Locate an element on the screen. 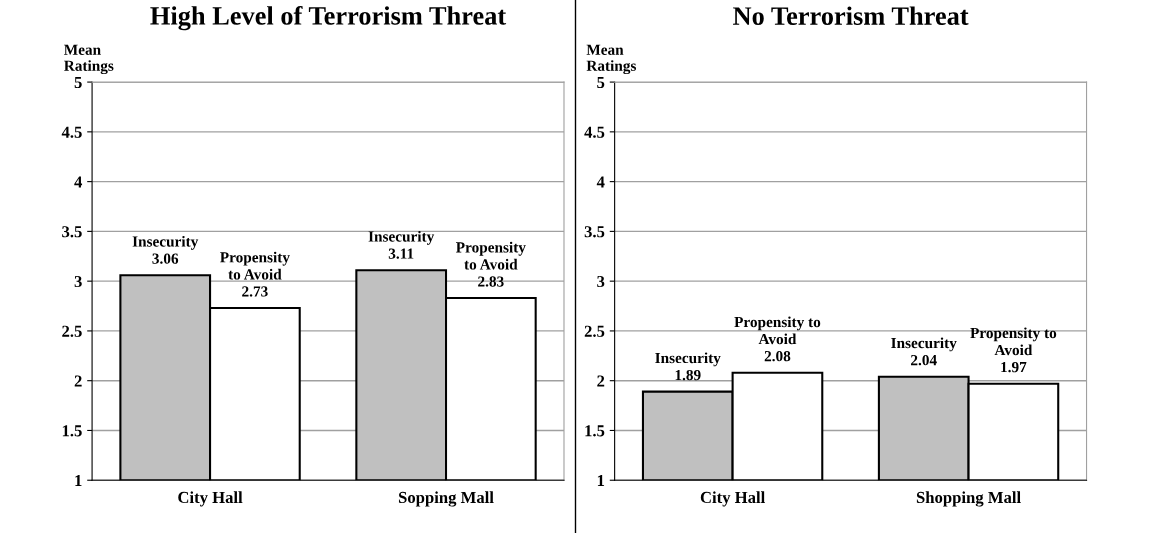 Image resolution: width=1151 pixels, height=533 pixels. data-label: Propensity to Avoid 1.97 is located at coordinates (1013, 350).